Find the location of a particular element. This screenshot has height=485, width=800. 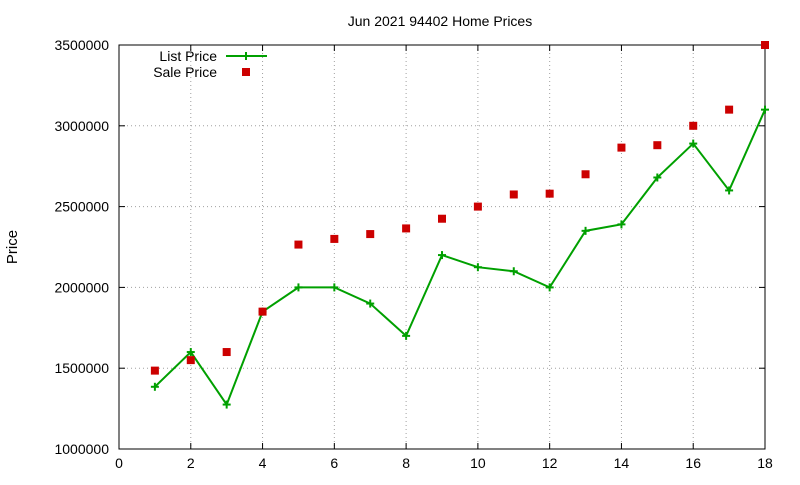

y-tick-label: 1500000 is located at coordinates (81, 368).